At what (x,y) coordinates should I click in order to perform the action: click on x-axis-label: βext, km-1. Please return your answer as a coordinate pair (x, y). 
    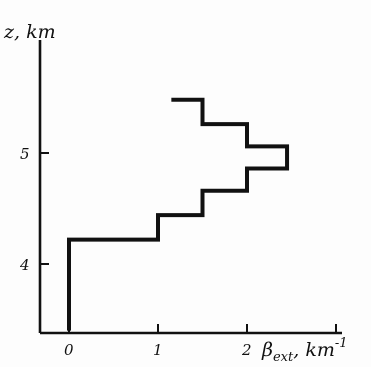
    Looking at the image, I should click on (304, 350).